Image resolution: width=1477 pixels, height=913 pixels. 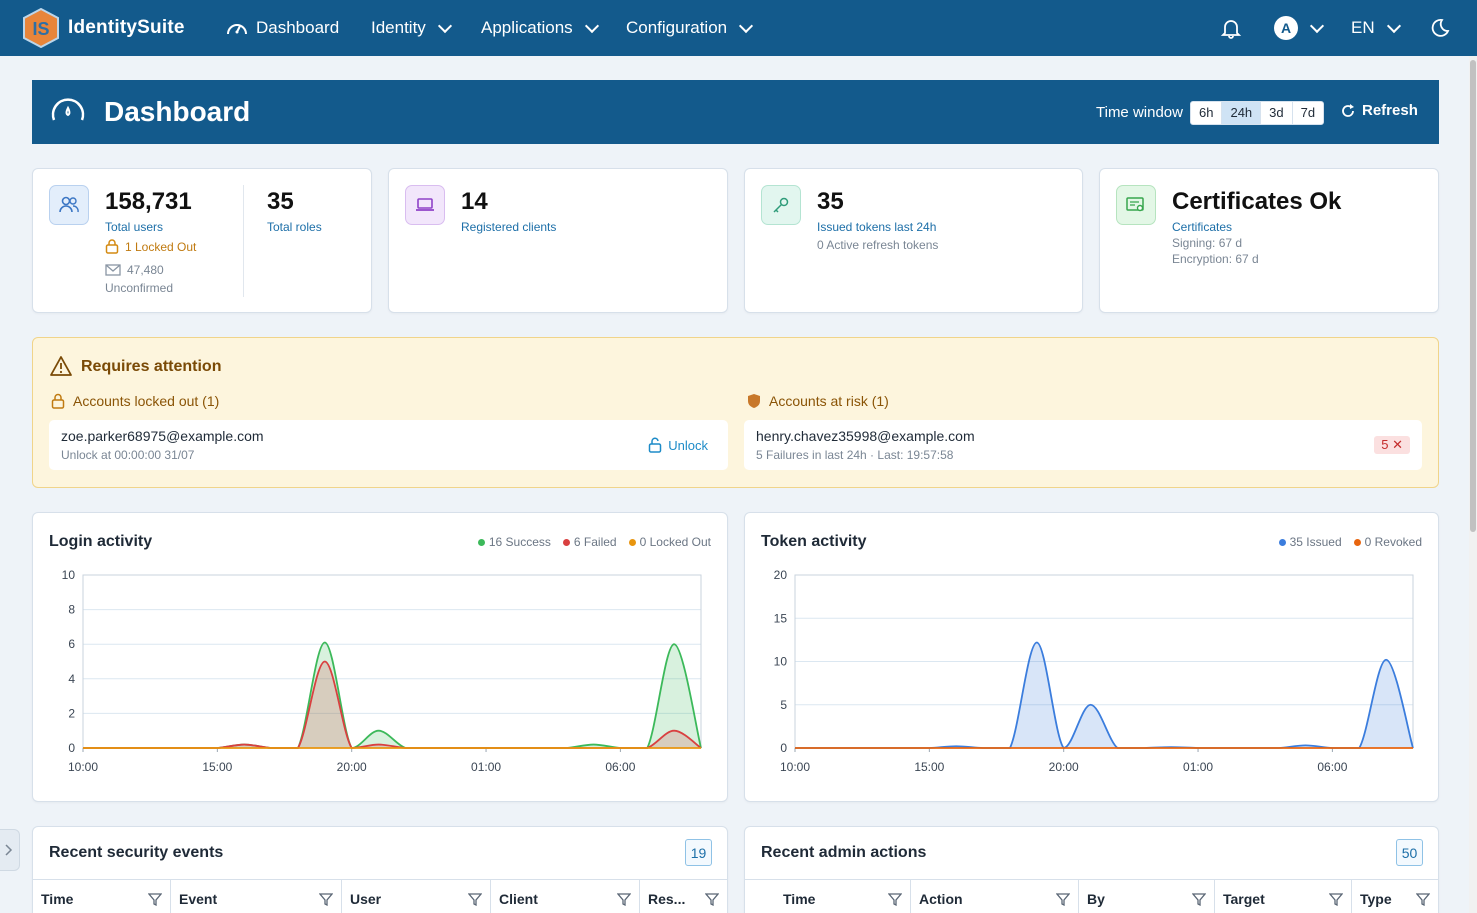 I want to click on chevron-right-icon, so click(x=9, y=850).